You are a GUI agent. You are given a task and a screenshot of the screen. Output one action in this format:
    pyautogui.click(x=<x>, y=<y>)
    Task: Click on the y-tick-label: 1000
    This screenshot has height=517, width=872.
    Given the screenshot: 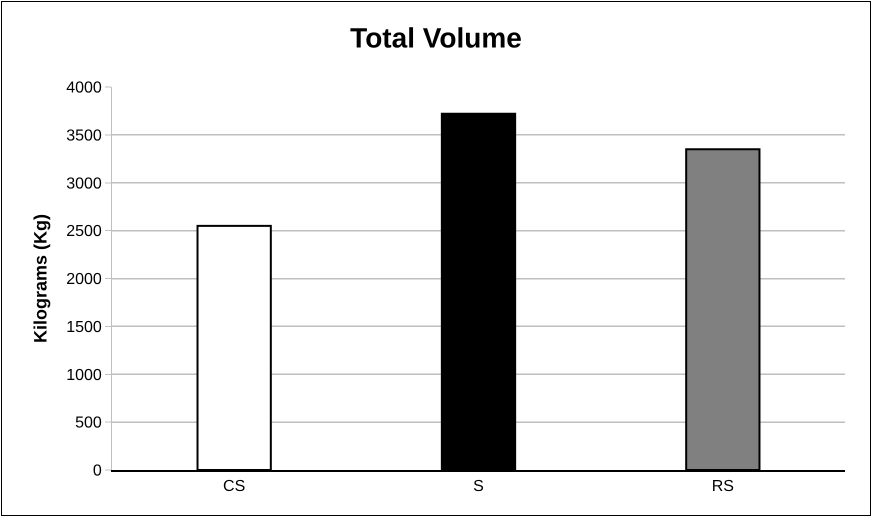 What is the action you would take?
    pyautogui.click(x=84, y=375)
    